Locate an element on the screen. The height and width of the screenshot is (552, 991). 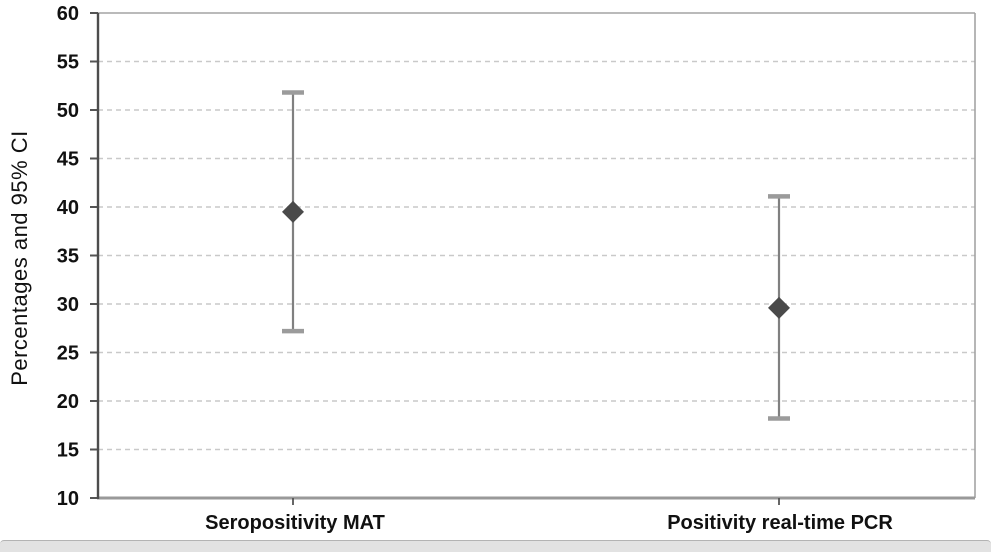
y-tick-label: 40 is located at coordinates (68, 208).